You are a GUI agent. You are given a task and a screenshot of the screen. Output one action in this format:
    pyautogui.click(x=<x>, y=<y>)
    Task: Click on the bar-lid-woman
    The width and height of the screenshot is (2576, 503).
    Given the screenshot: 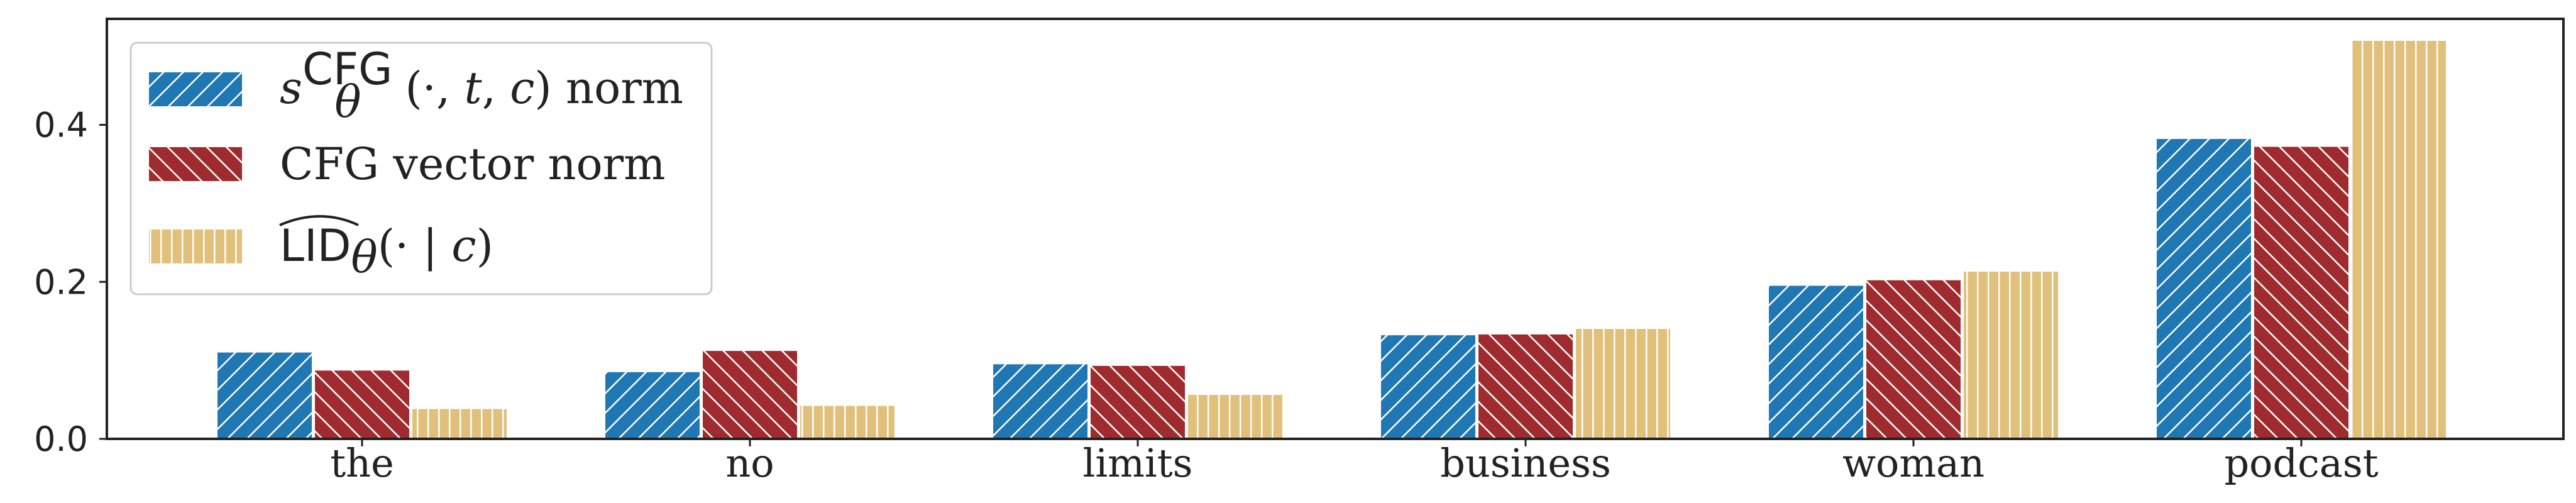 What is the action you would take?
    pyautogui.click(x=2011, y=356)
    